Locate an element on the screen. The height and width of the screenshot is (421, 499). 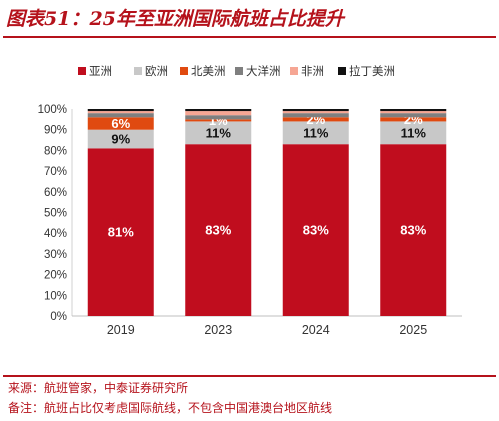
bar-segment-2024-s4 is located at coordinates (315, 115).